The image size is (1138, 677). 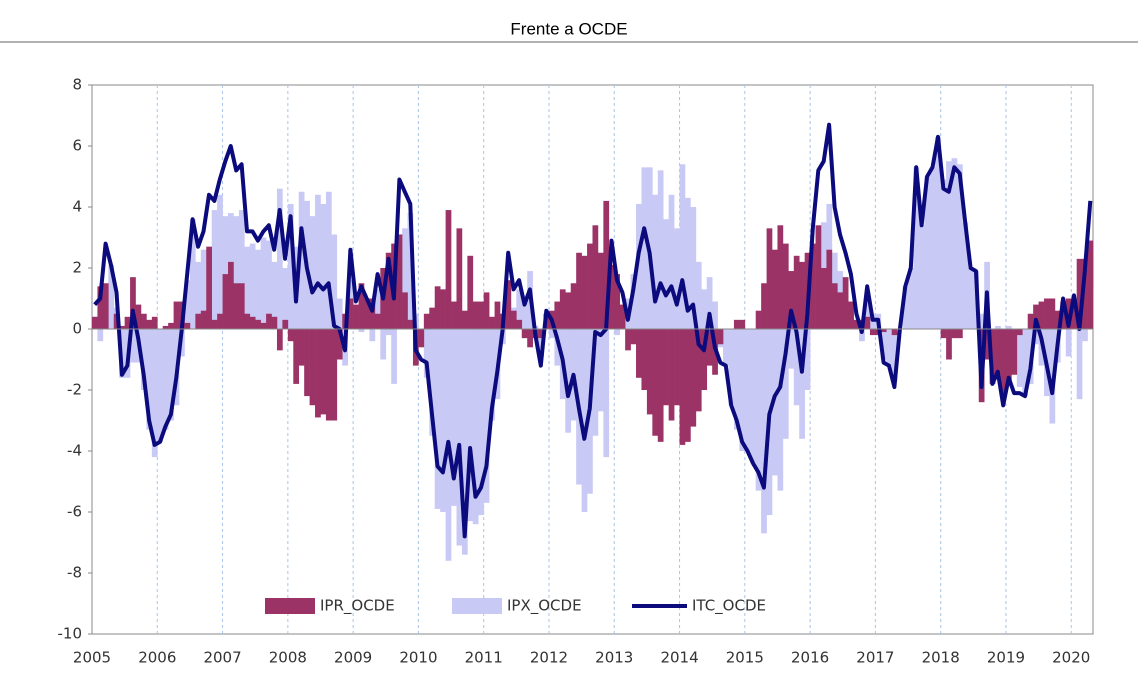 I want to click on x-tick-label: 2018, so click(x=941, y=658).